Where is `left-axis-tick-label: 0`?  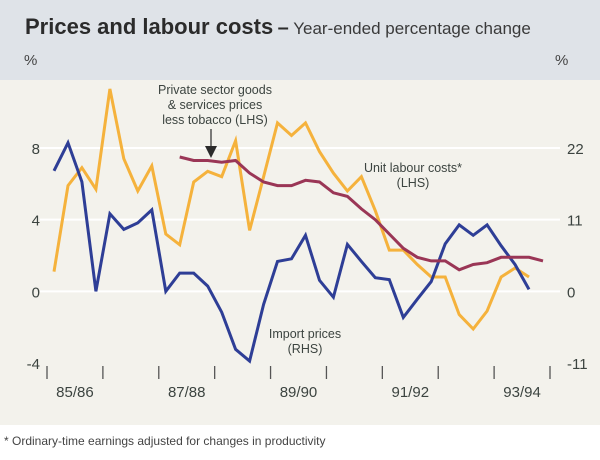 left-axis-tick-label: 0 is located at coordinates (36, 292).